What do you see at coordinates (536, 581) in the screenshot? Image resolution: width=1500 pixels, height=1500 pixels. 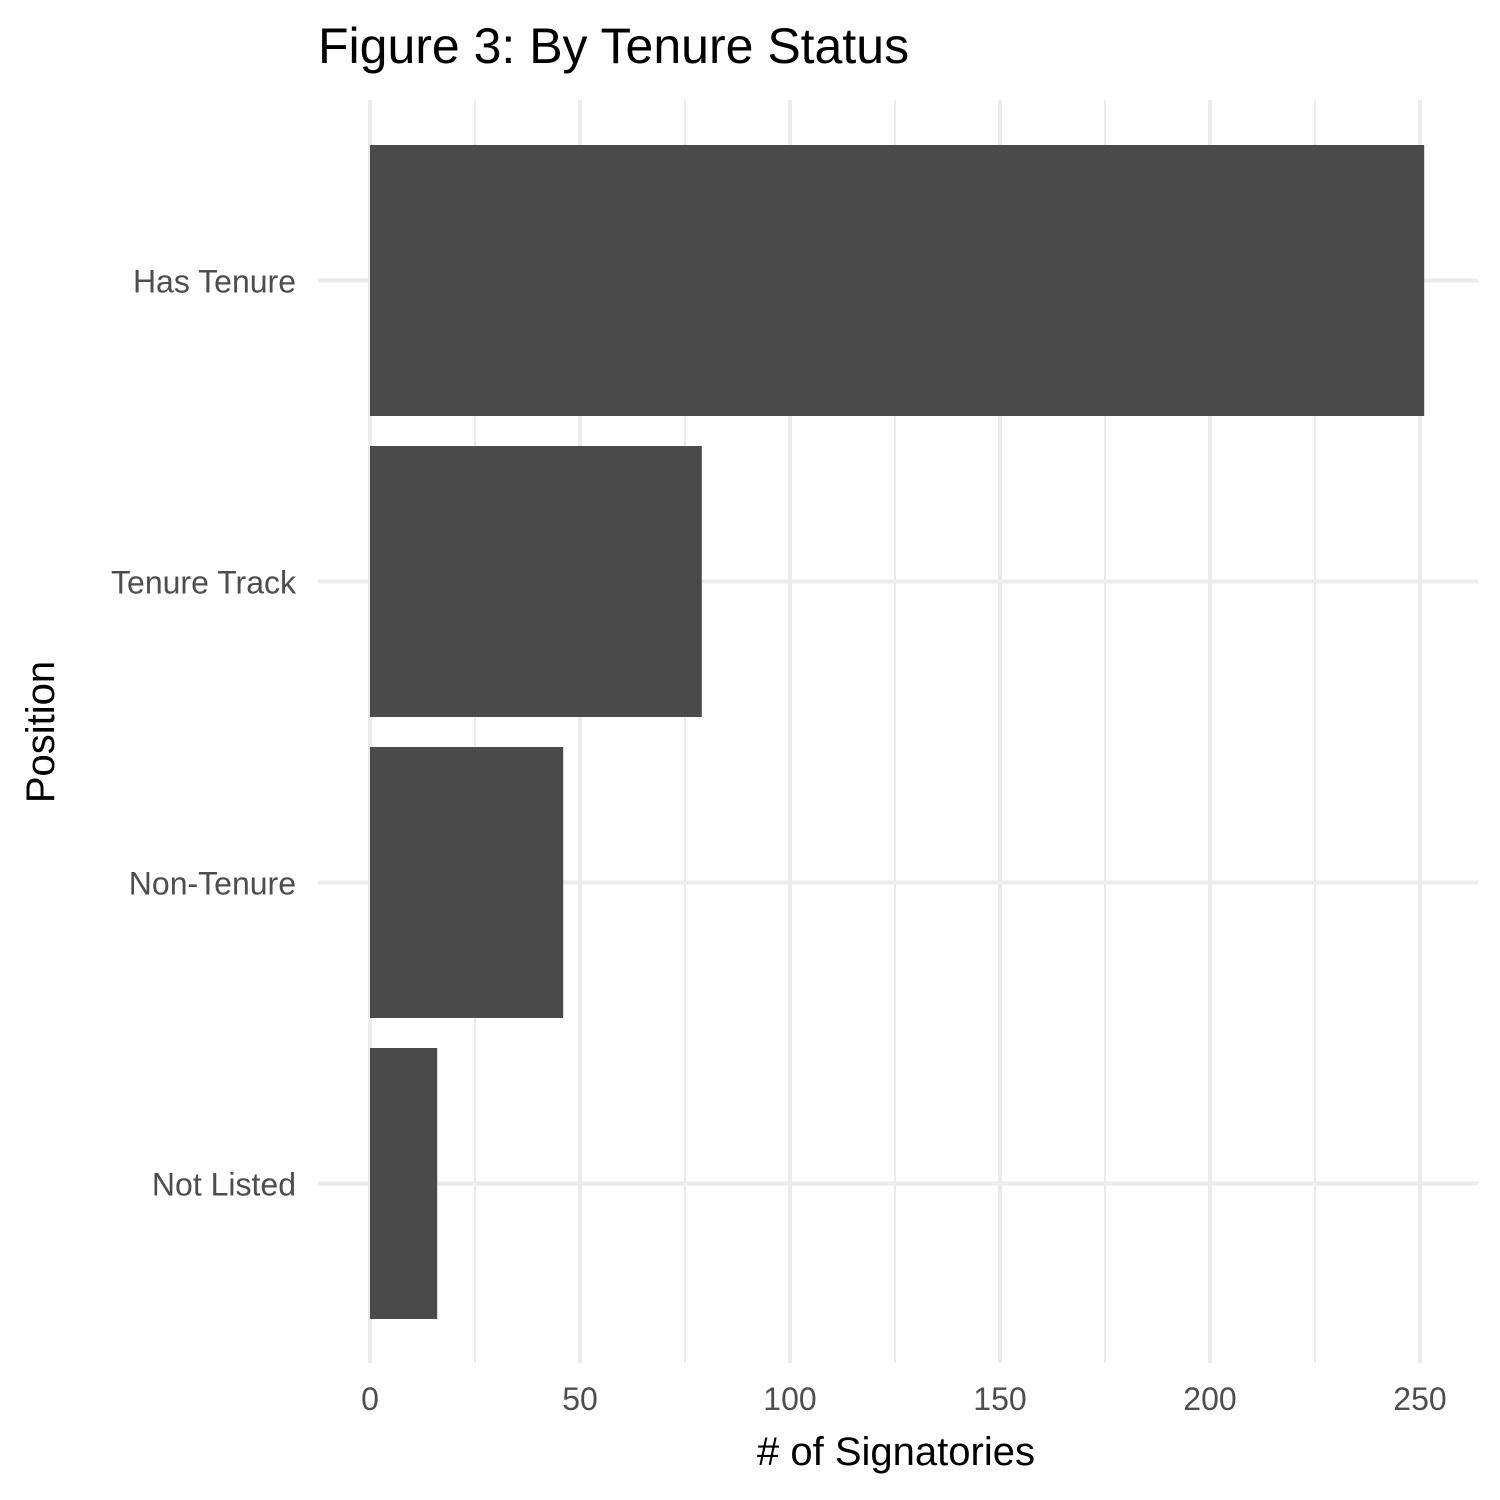 I see `bar-tenure-track` at bounding box center [536, 581].